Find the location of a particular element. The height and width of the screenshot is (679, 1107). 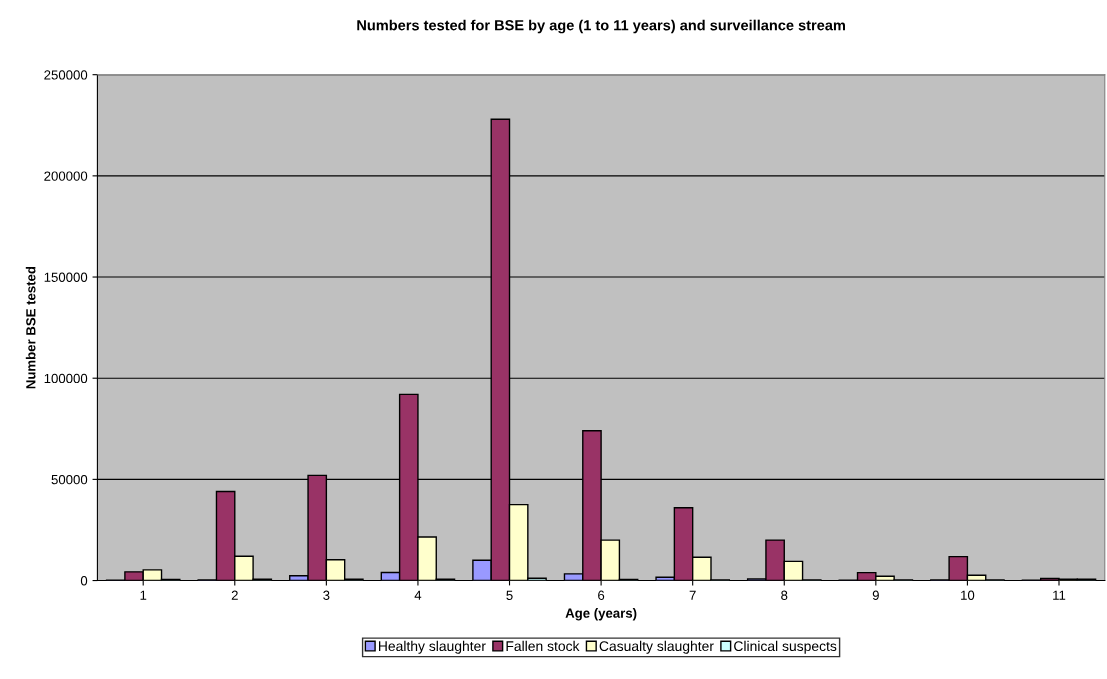

legend-label: Casualty slaughter is located at coordinates (656, 647).